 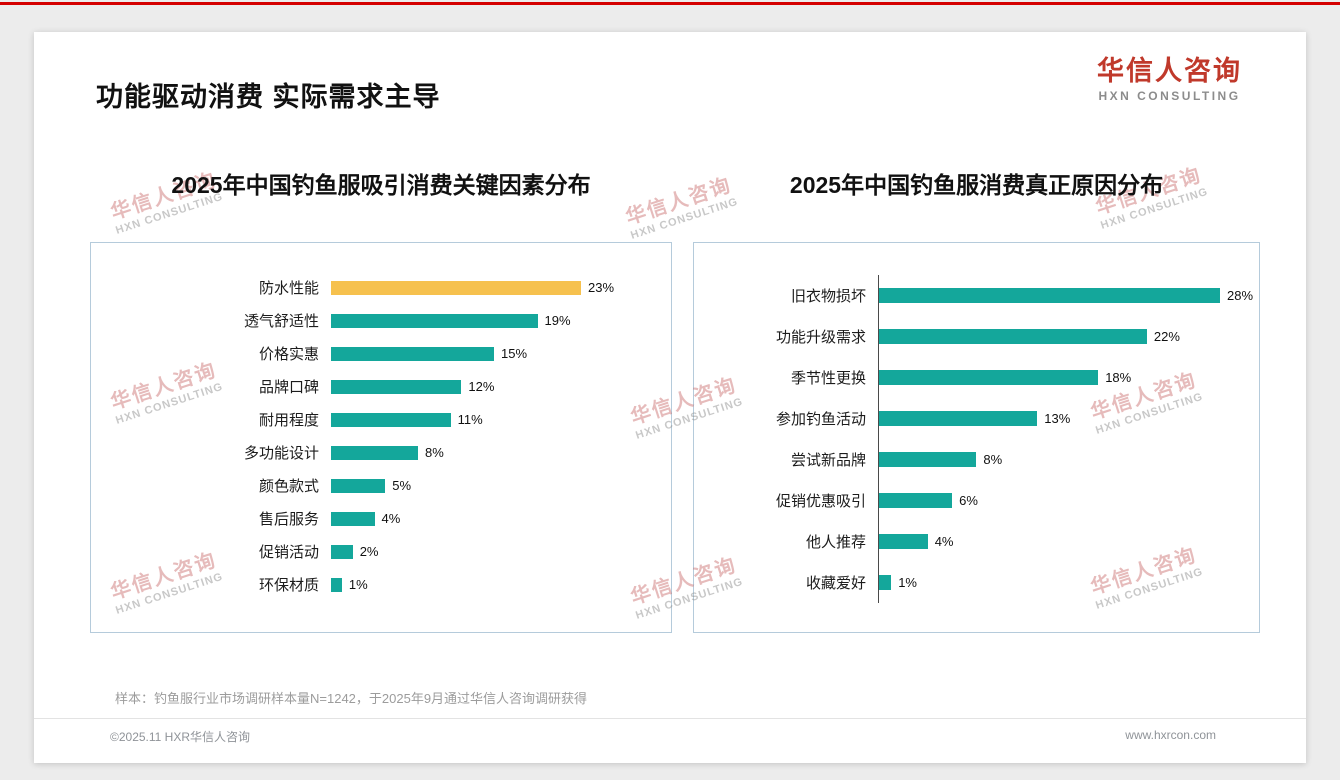 I want to click on category-label: 防水性能, so click(x=288, y=288).